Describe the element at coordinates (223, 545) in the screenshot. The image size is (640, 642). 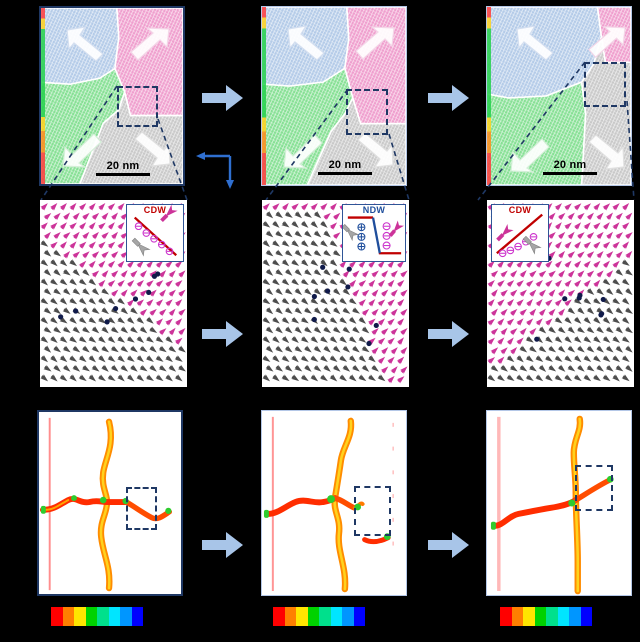
I see `process-arrow-row3-a` at that location.